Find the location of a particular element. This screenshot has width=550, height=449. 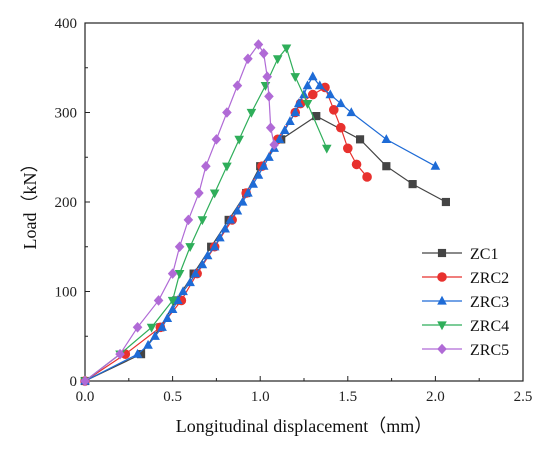

legend-item: ZRC4 is located at coordinates (465, 326).